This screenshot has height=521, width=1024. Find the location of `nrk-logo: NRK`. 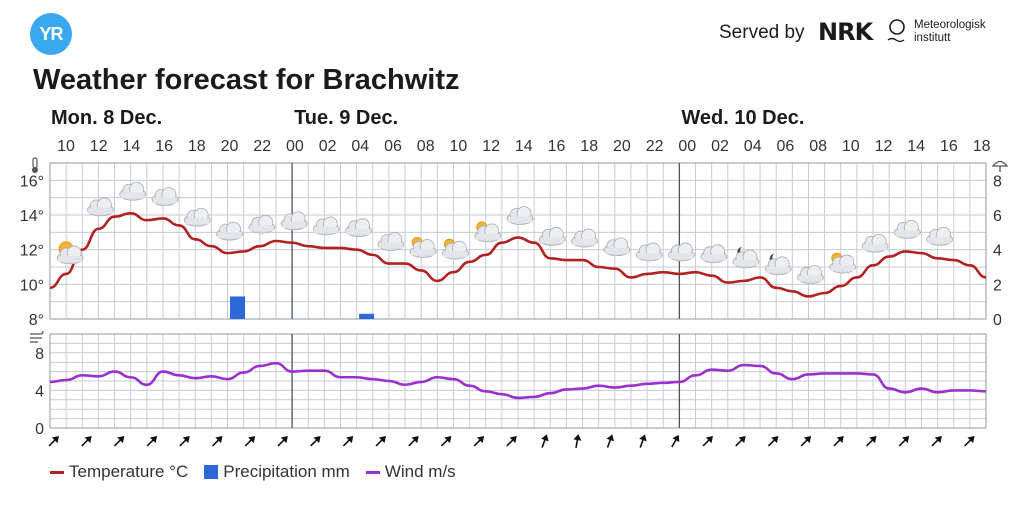

nrk-logo: NRK is located at coordinates (845, 32).